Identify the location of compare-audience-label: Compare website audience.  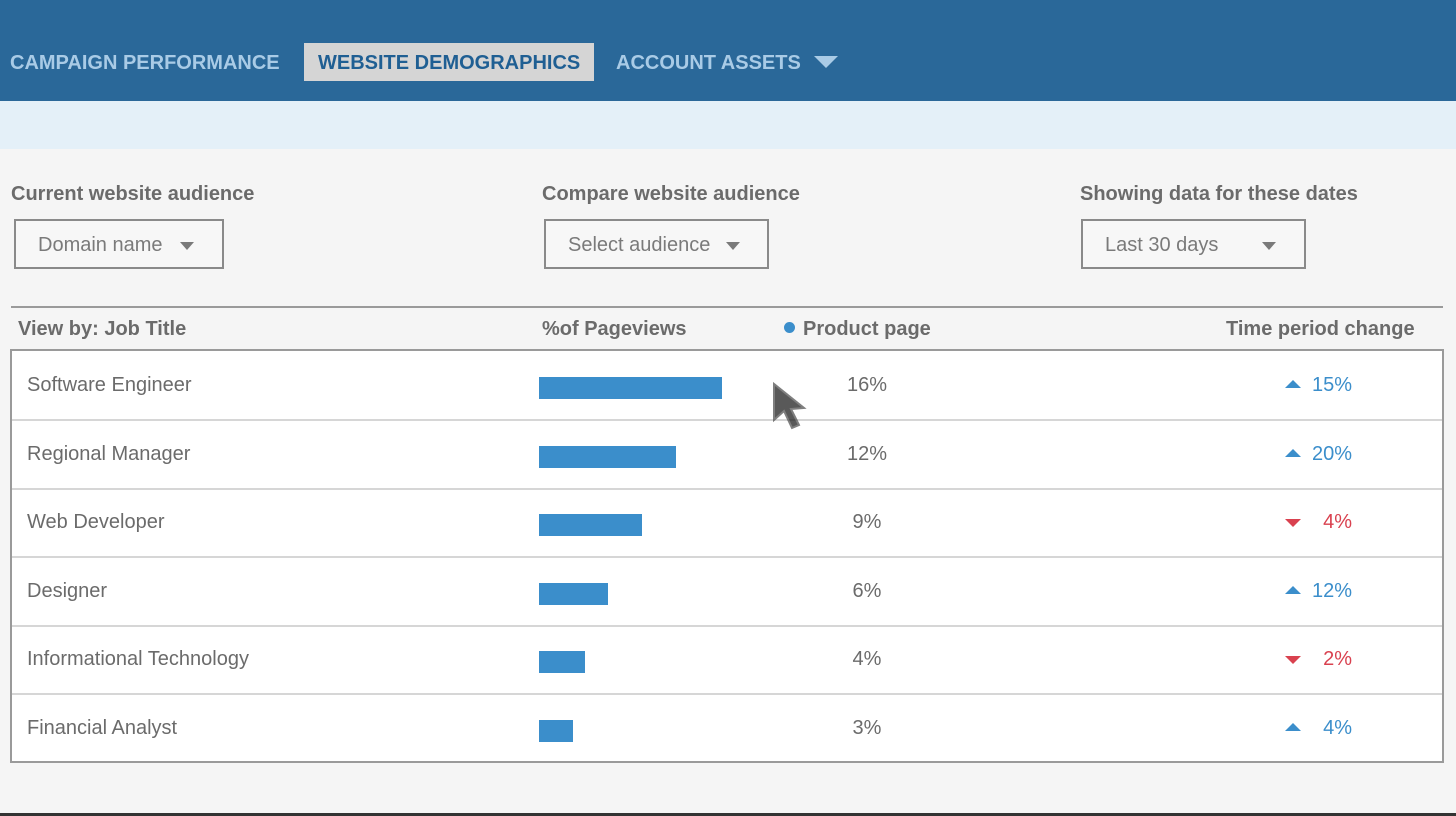
(671, 194).